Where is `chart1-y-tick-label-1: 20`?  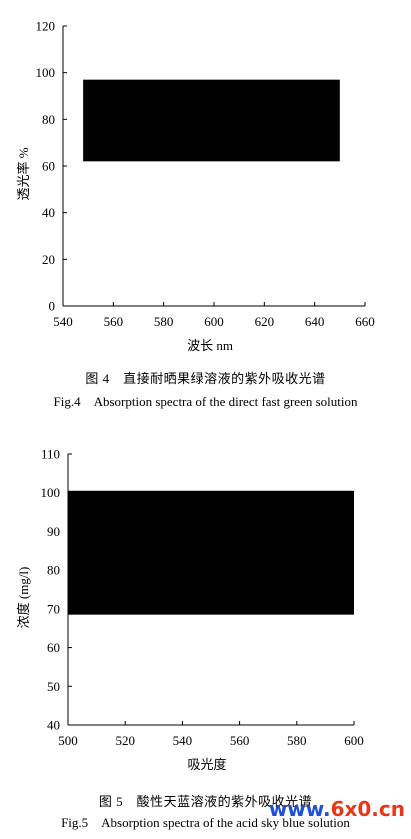 chart1-y-tick-label-1: 20 is located at coordinates (48, 259).